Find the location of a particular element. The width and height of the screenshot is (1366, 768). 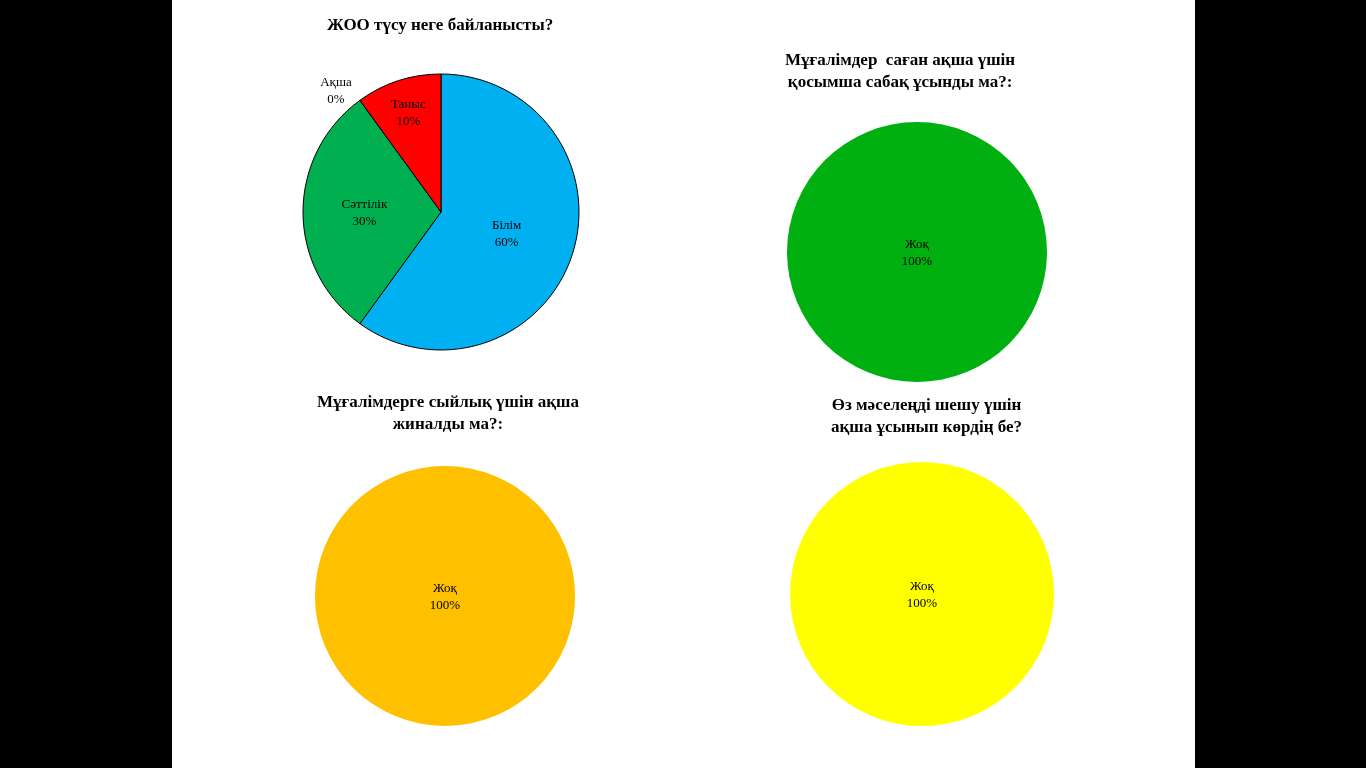

slice-label: Таныс is located at coordinates (408, 103).